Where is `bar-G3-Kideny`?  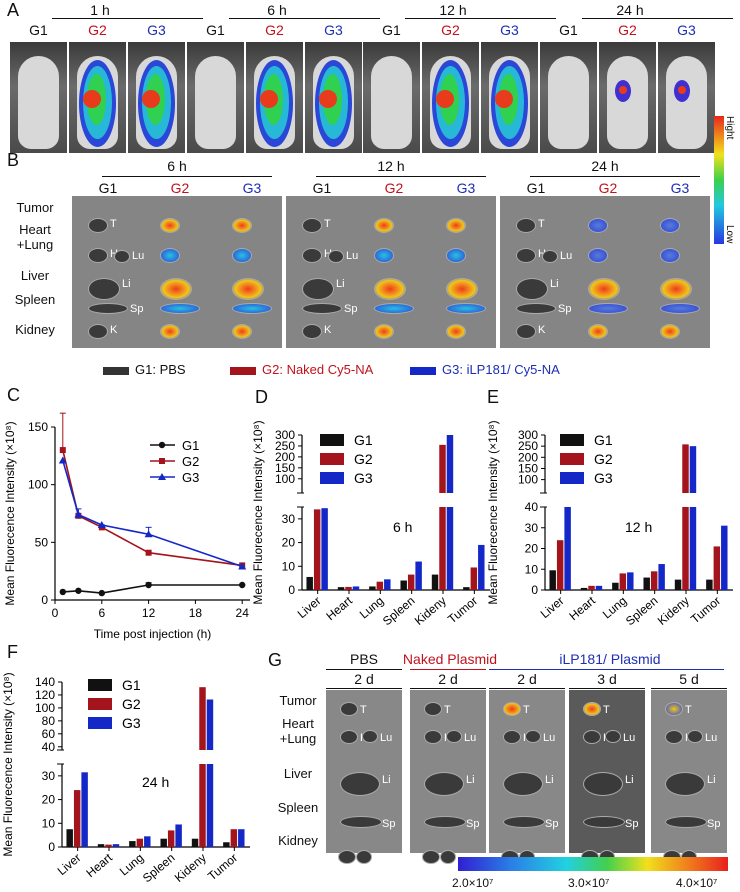
bar-G3-Kideny is located at coordinates (450, 548).